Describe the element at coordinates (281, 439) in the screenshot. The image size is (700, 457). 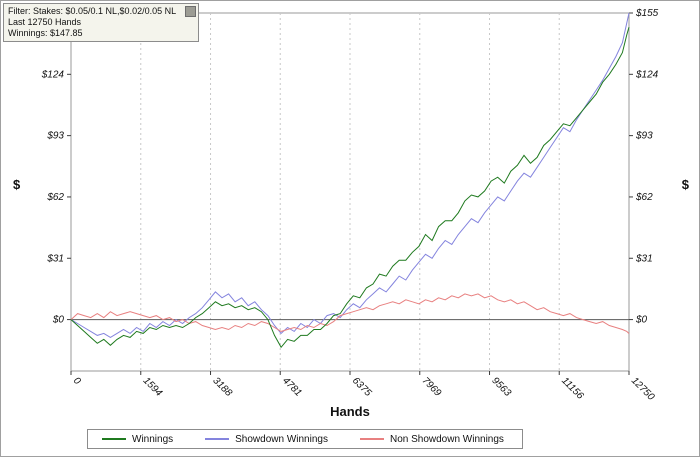
I see `legend-label-showdown-winnings: Showdown Winnings` at that location.